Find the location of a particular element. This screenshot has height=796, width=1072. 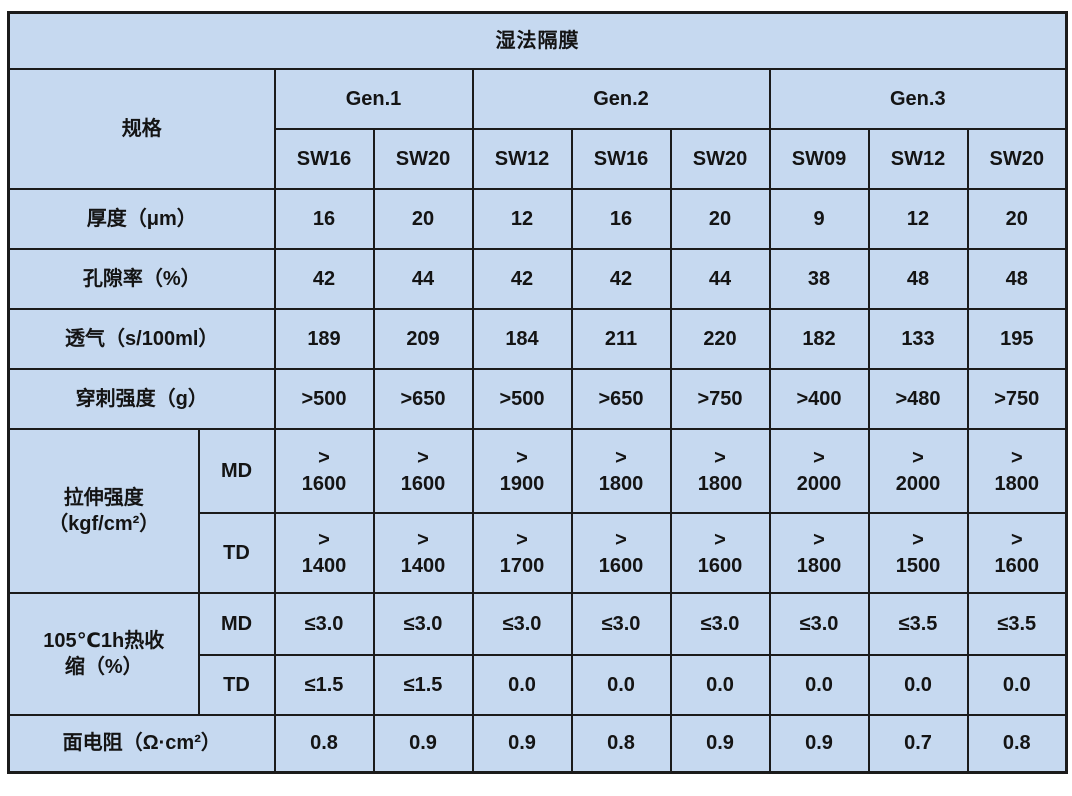

row-label-shrinkage: 105℃1h热收 缩（%） is located at coordinates (103, 653).